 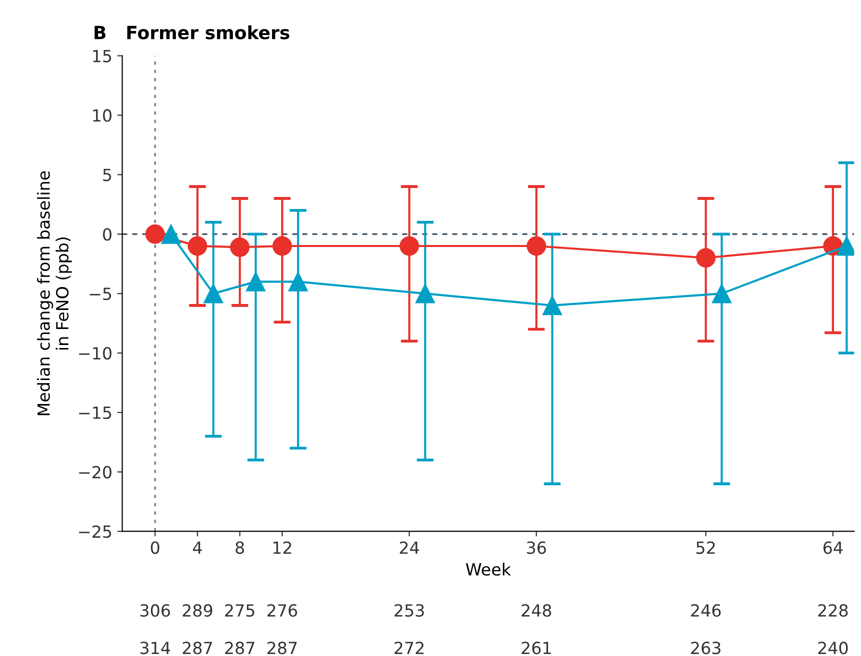 I want to click on x-tick-label: 8, so click(x=240, y=547).